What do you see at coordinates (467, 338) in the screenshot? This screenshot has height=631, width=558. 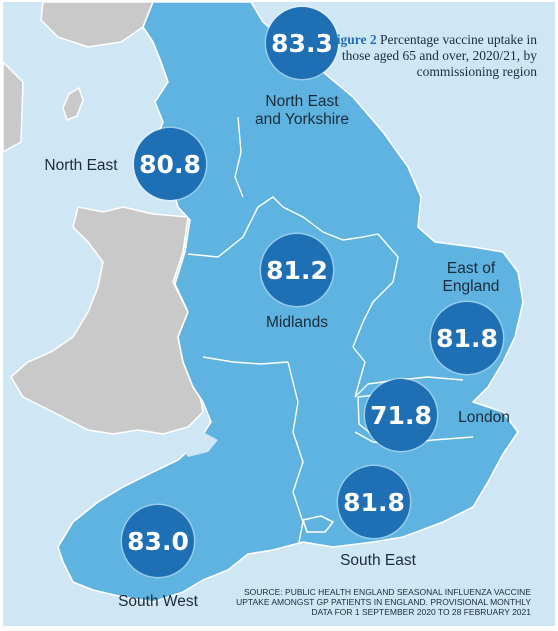 I see `value-bubble-east-of-england: 81.8` at bounding box center [467, 338].